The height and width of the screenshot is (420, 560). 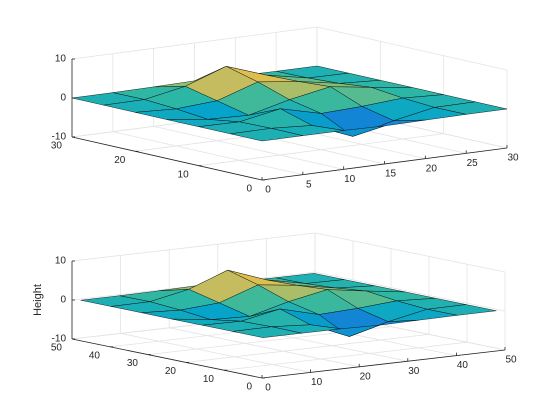 I want to click on x-tick-label: 25, so click(x=473, y=163).